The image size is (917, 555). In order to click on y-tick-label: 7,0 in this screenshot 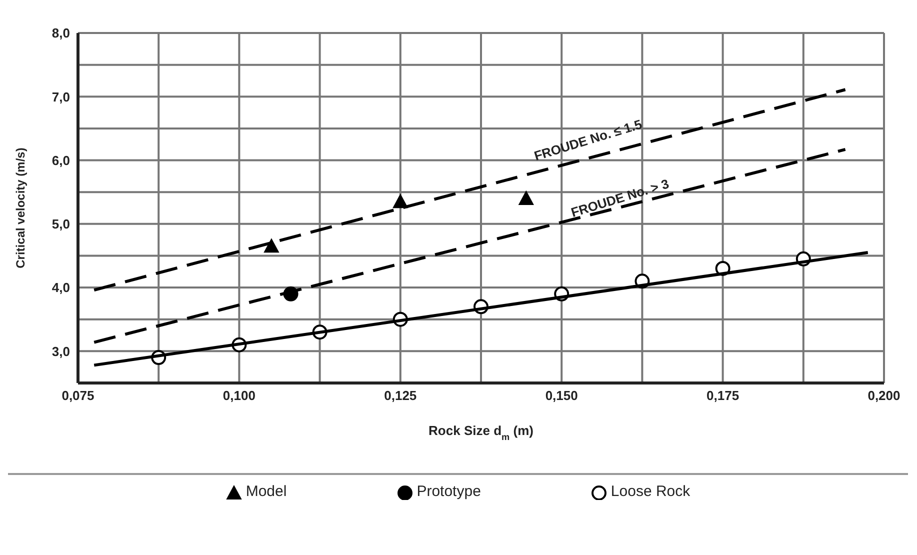, I will do `click(61, 96)`.